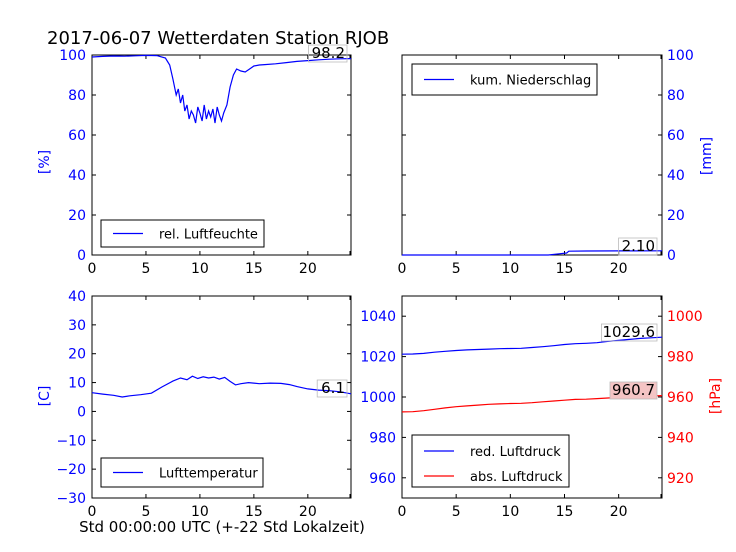  What do you see at coordinates (221, 89) in the screenshot?
I see `humidity-series-line` at bounding box center [221, 89].